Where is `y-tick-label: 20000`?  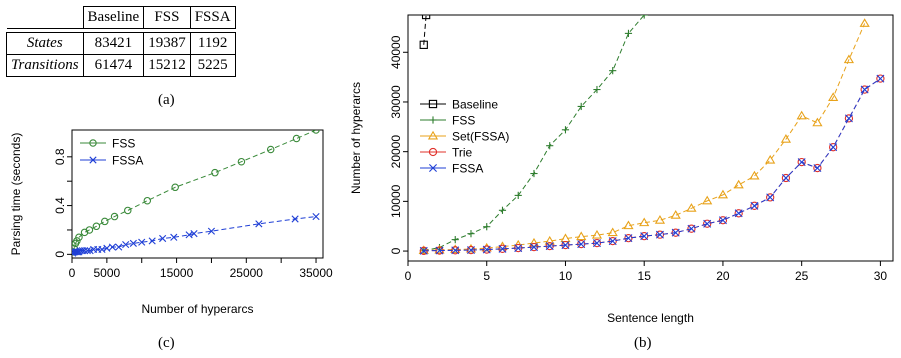 y-tick-label: 20000 is located at coordinates (396, 152).